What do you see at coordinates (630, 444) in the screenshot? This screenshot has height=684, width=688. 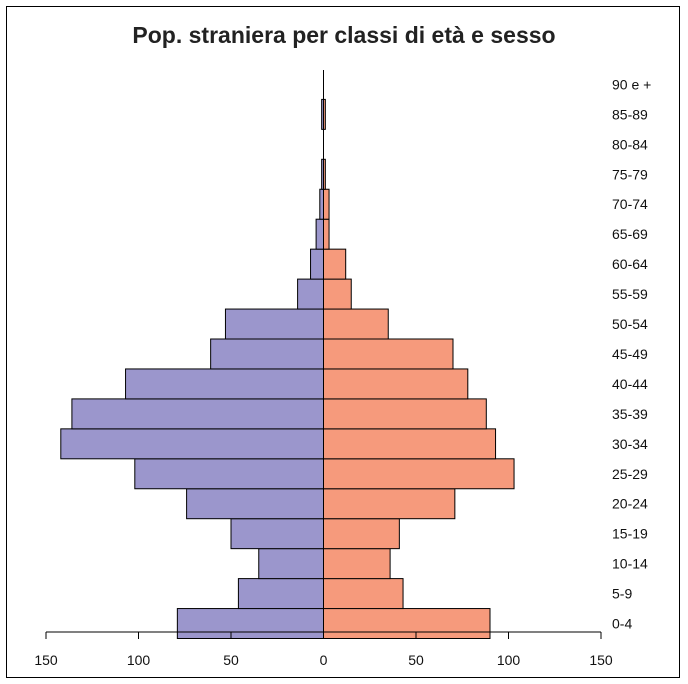 I see `age-class-label: 30-34` at bounding box center [630, 444].